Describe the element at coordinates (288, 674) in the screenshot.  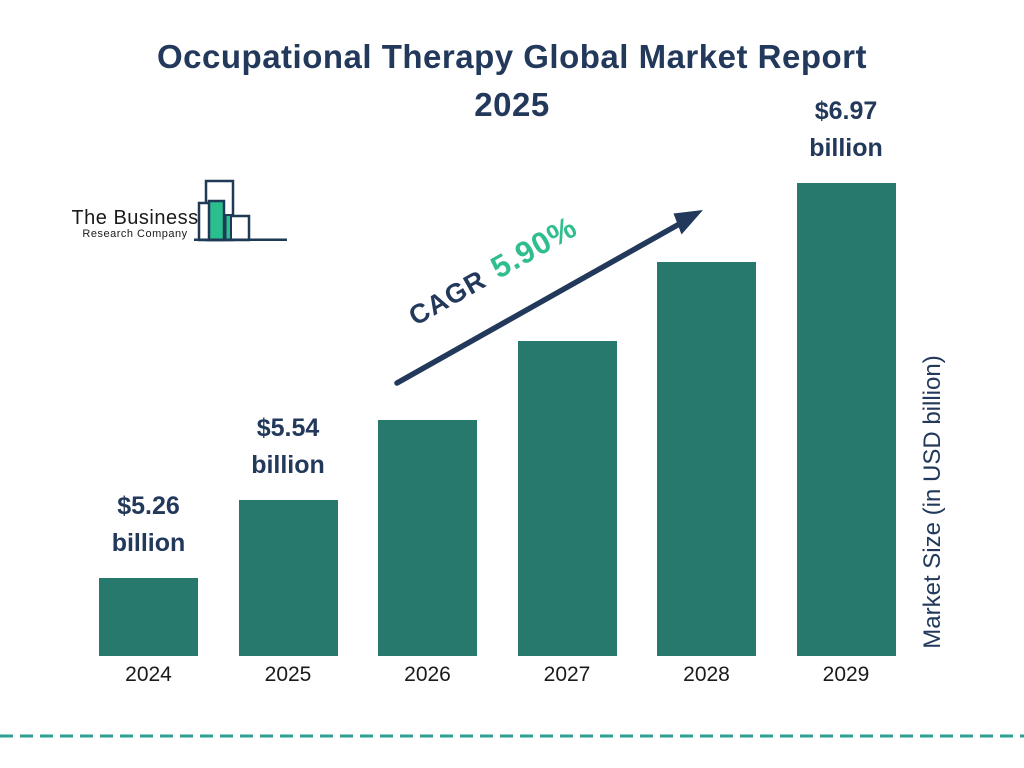
I see `x-axis-label-2025: 2025` at that location.